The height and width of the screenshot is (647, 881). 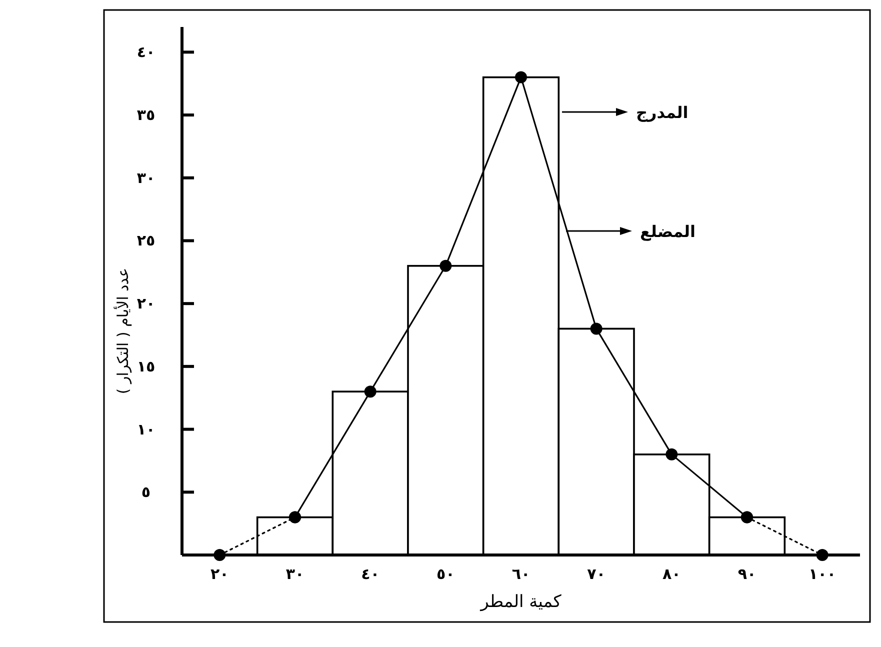 I want to click on annotation: المضلع, so click(x=668, y=231).